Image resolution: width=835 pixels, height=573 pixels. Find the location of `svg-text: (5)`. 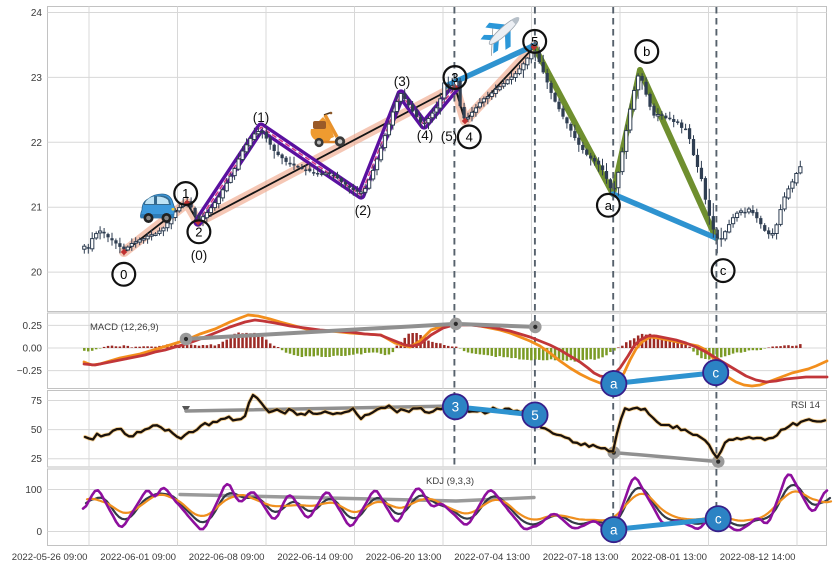

svg-text: (5) is located at coordinates (449, 136).